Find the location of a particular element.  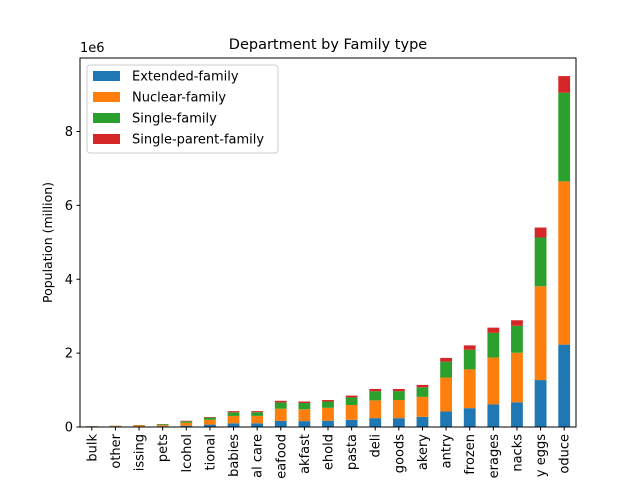

x-tick-label: frozen is located at coordinates (470, 454).